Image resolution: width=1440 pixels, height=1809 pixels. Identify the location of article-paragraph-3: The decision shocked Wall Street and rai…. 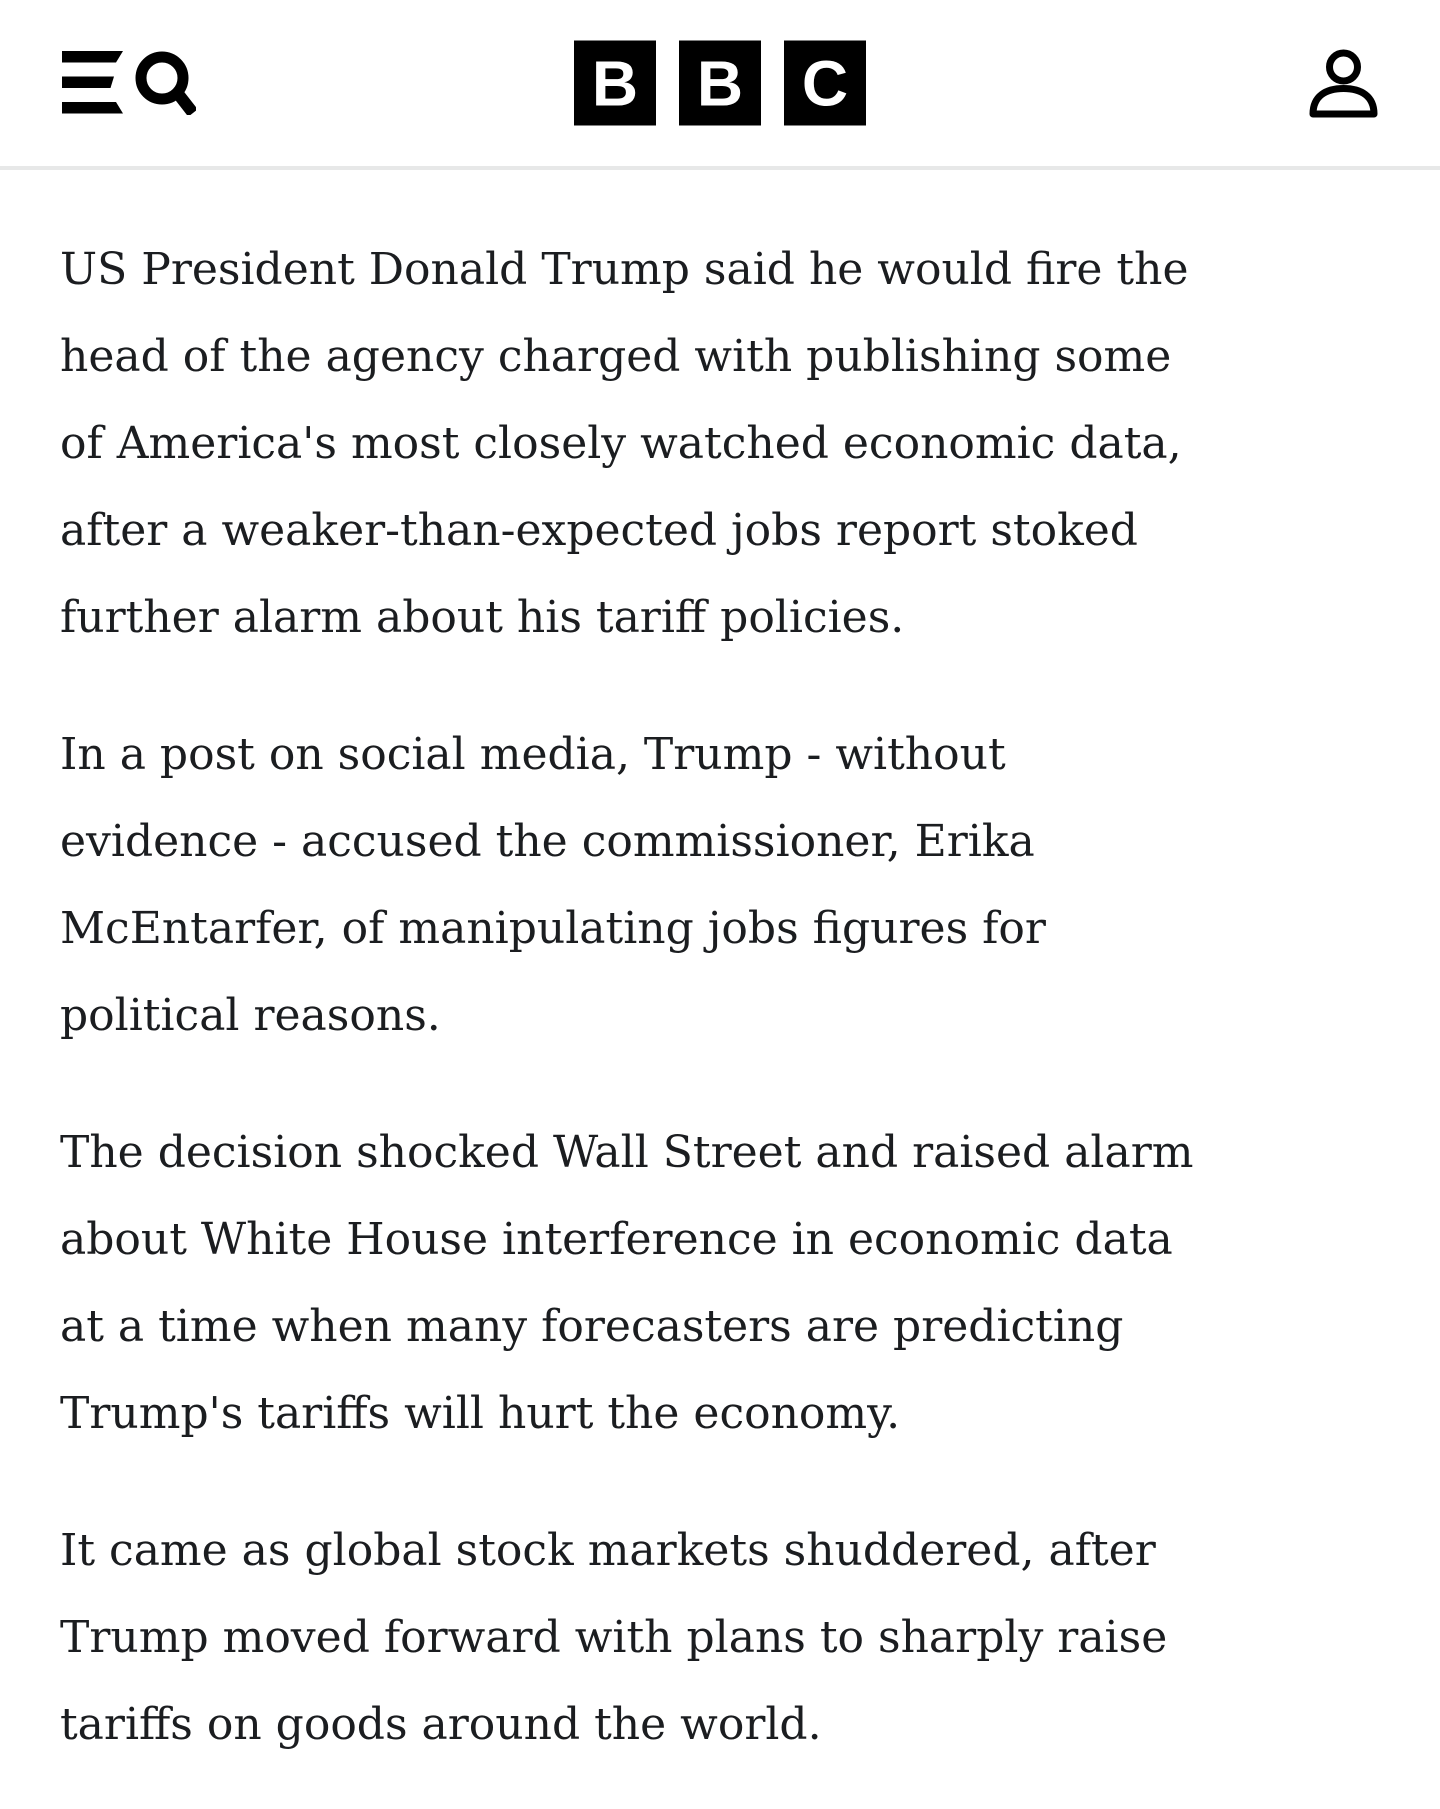
(627, 1283).